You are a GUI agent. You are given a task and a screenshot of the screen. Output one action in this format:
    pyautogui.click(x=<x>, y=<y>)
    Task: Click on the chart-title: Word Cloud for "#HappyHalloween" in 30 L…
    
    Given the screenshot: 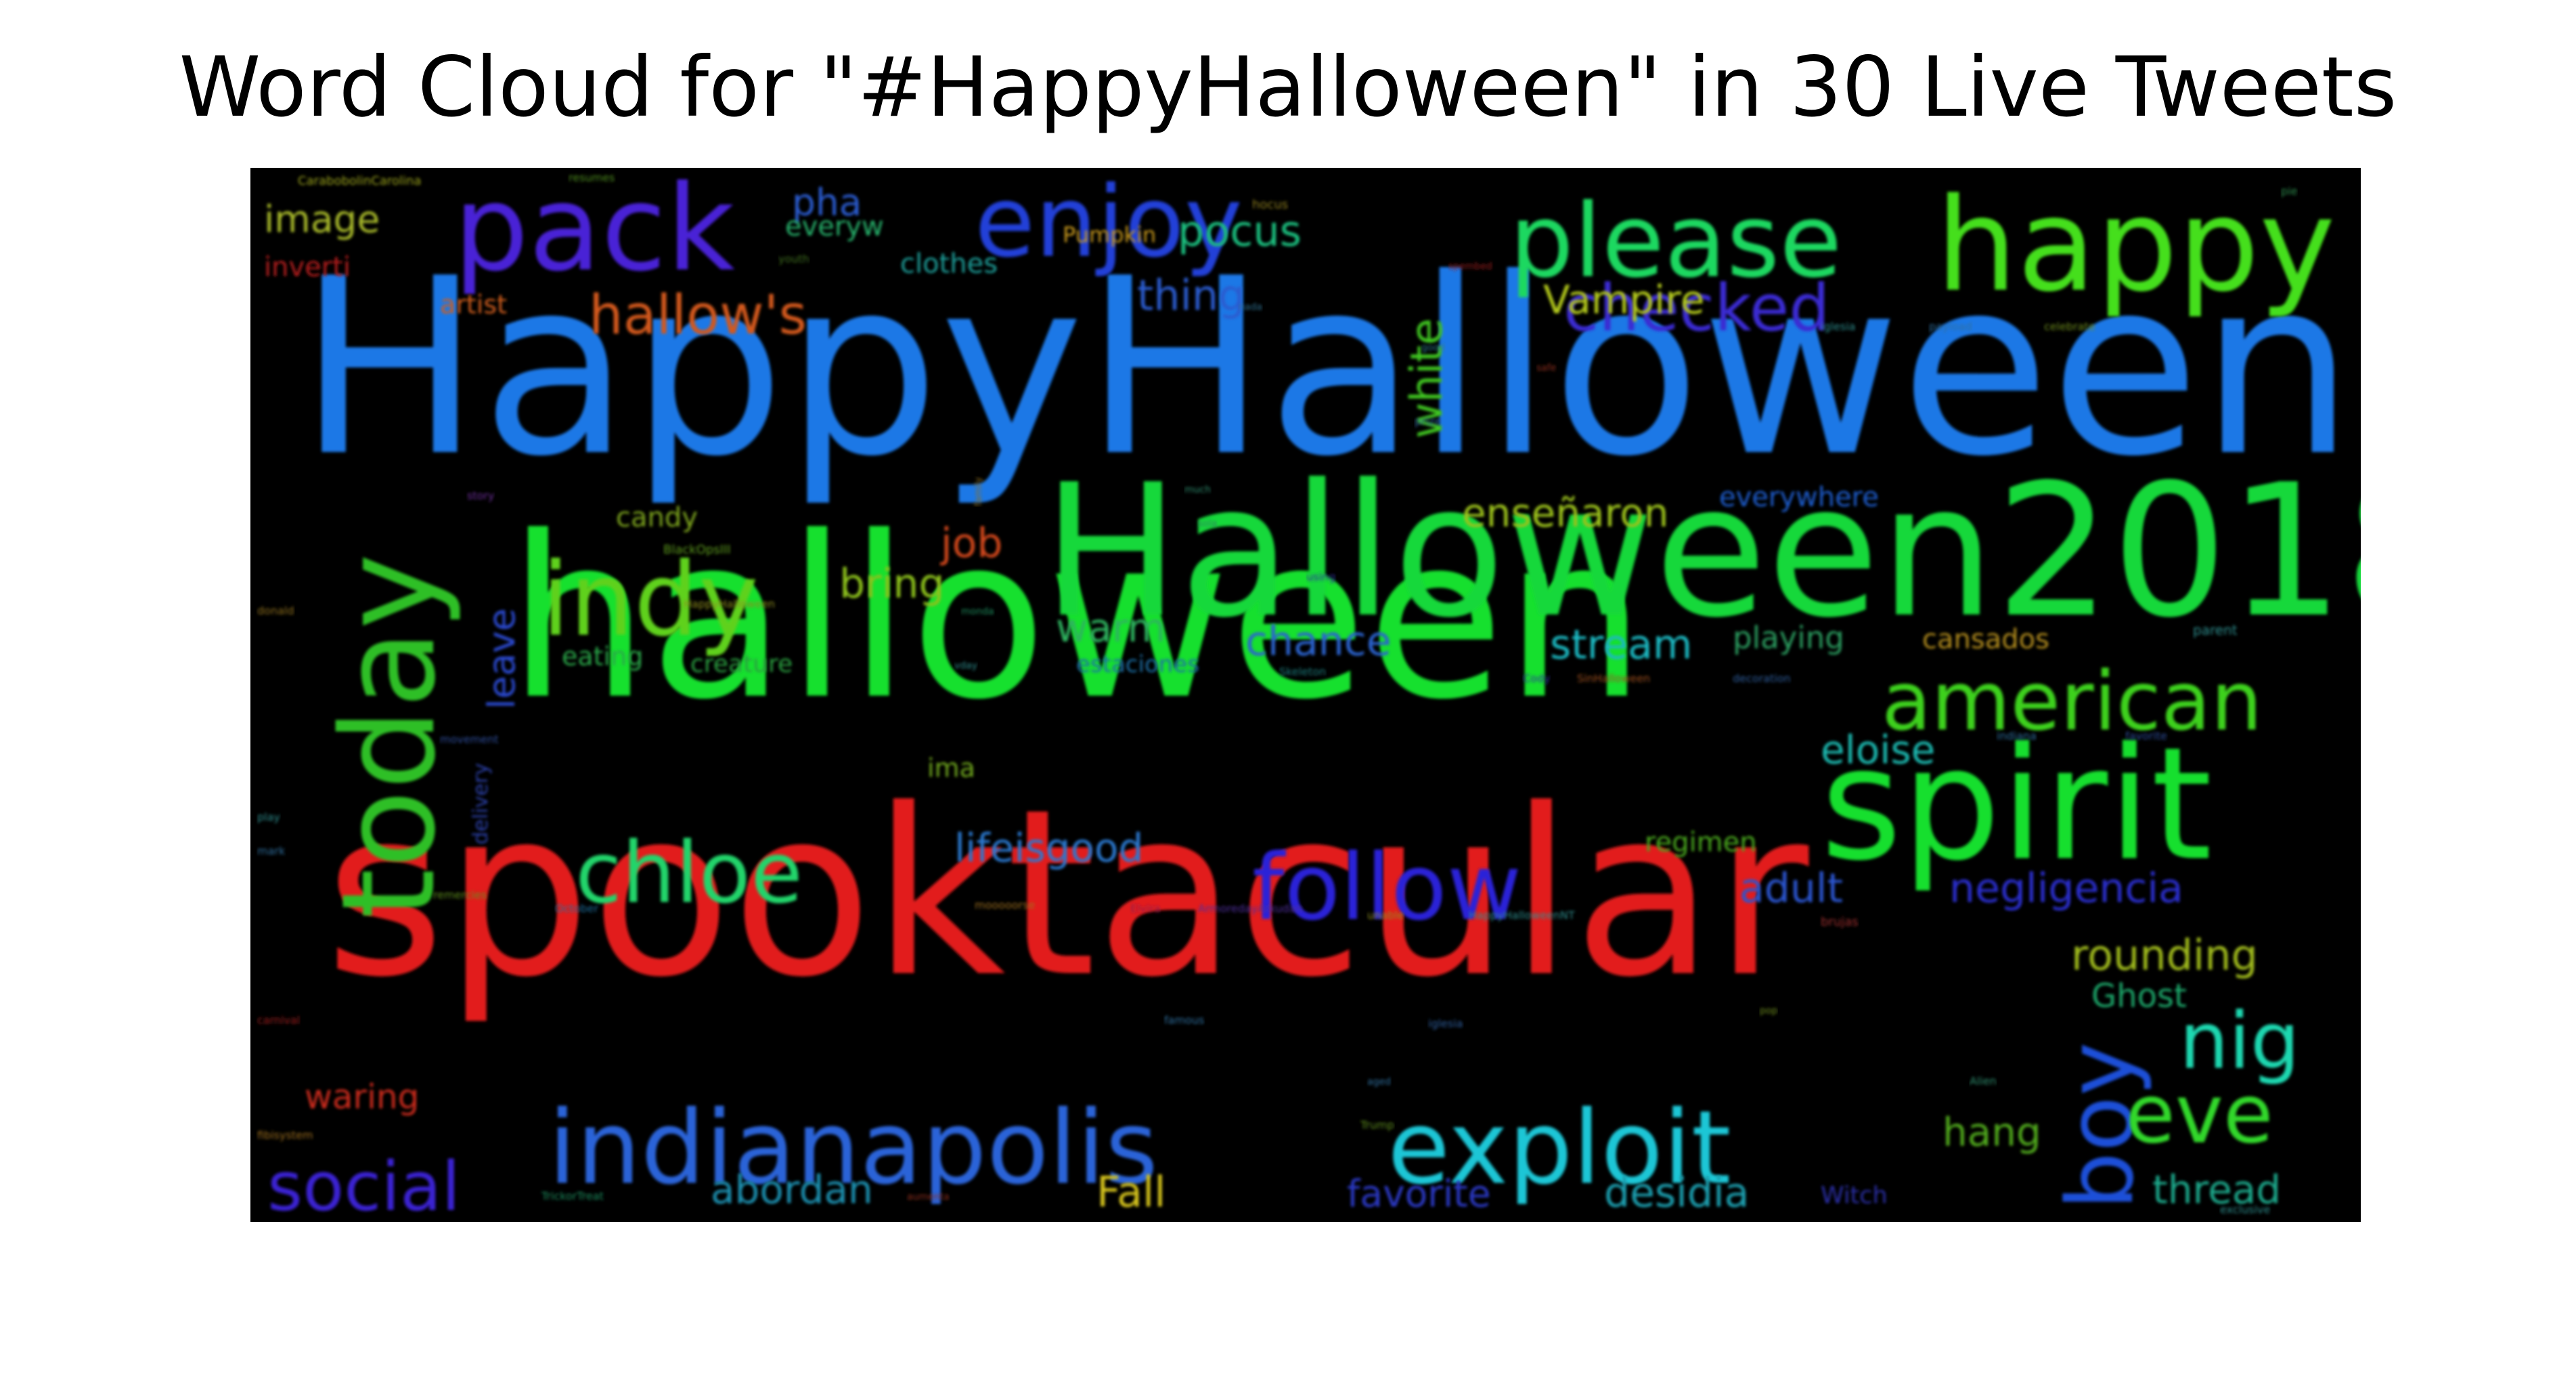 What is the action you would take?
    pyautogui.click(x=1288, y=87)
    